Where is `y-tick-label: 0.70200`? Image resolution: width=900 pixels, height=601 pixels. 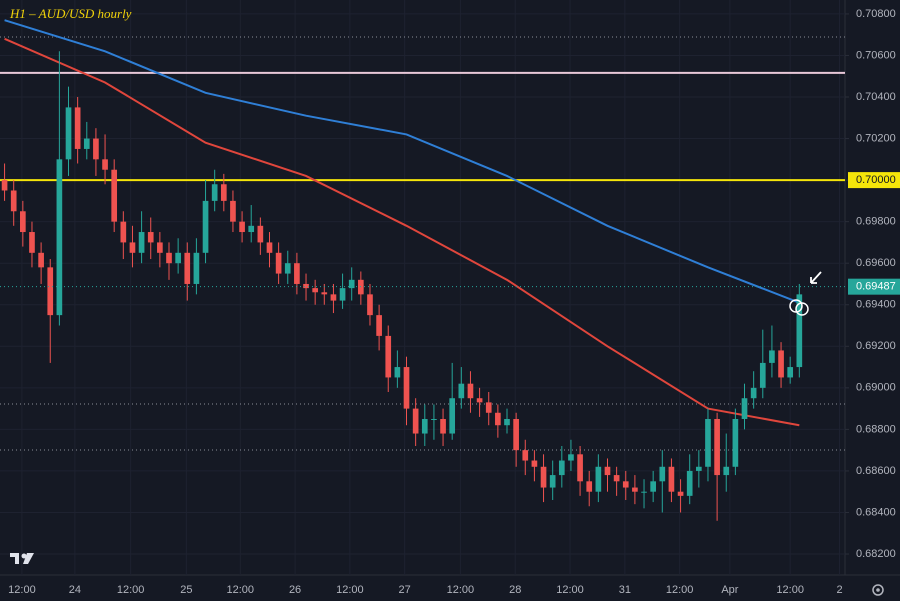
y-tick-label: 0.70200 is located at coordinates (876, 138).